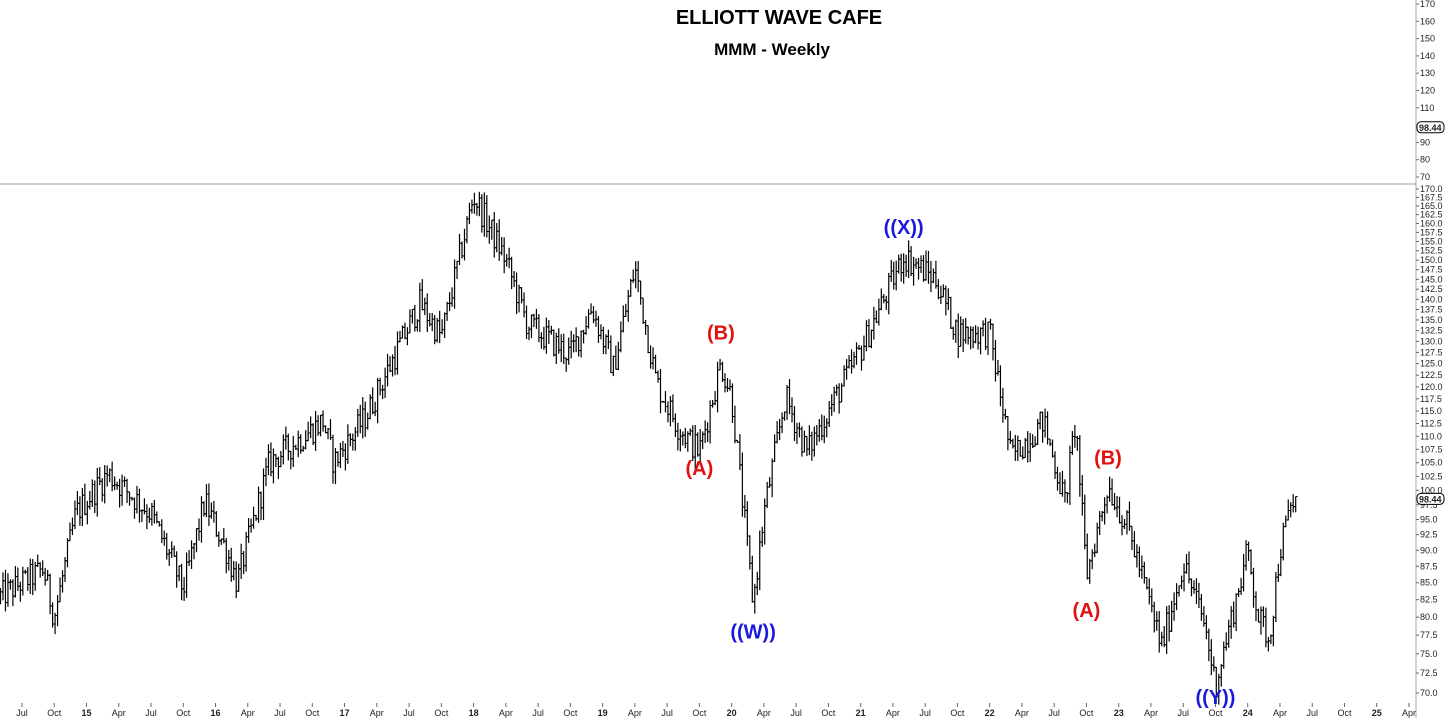 The image size is (1456, 718). What do you see at coordinates (1429, 617) in the screenshot?
I see `main-axis-tick-label: 80.0` at bounding box center [1429, 617].